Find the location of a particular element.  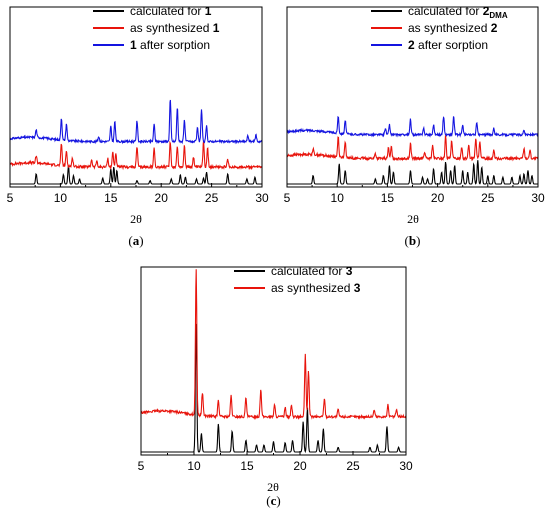

panel-caption: (b) is located at coordinates (413, 240).